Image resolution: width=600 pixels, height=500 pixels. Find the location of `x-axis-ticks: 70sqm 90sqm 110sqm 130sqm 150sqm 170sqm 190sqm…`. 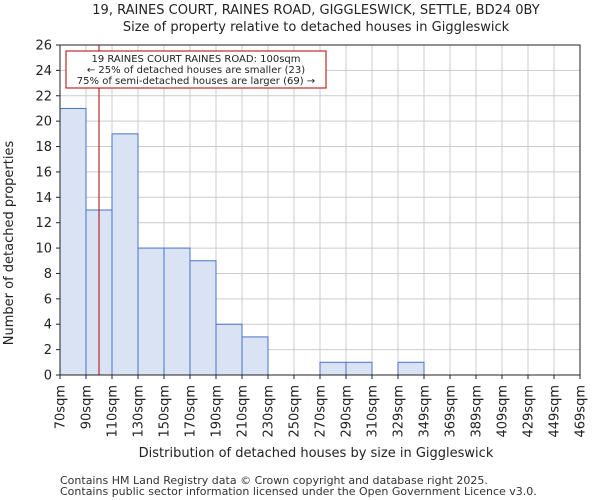

x-axis-ticks: 70sqm 90sqm 110sqm 130sqm 150sqm 170sqm 190sqm… is located at coordinates (321, 406).